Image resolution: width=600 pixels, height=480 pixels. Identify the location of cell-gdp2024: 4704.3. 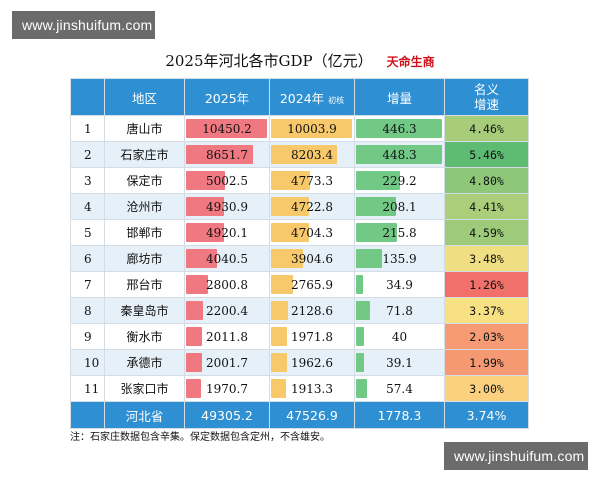
(312, 232).